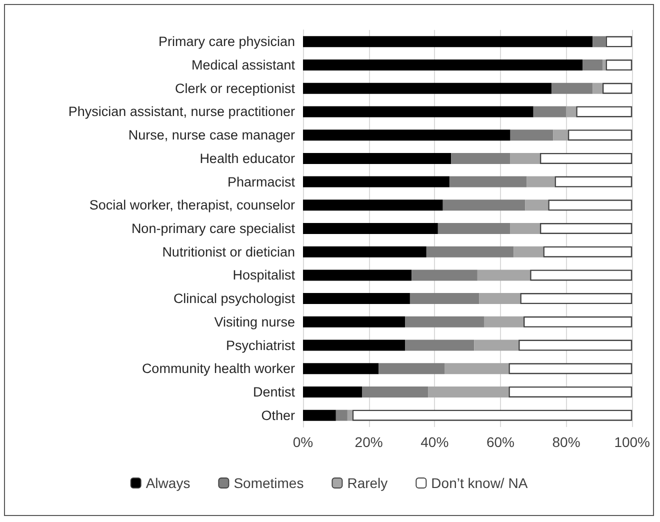  What do you see at coordinates (228, 252) in the screenshot?
I see `y-tick-label: Nutritionist or dietician` at bounding box center [228, 252].